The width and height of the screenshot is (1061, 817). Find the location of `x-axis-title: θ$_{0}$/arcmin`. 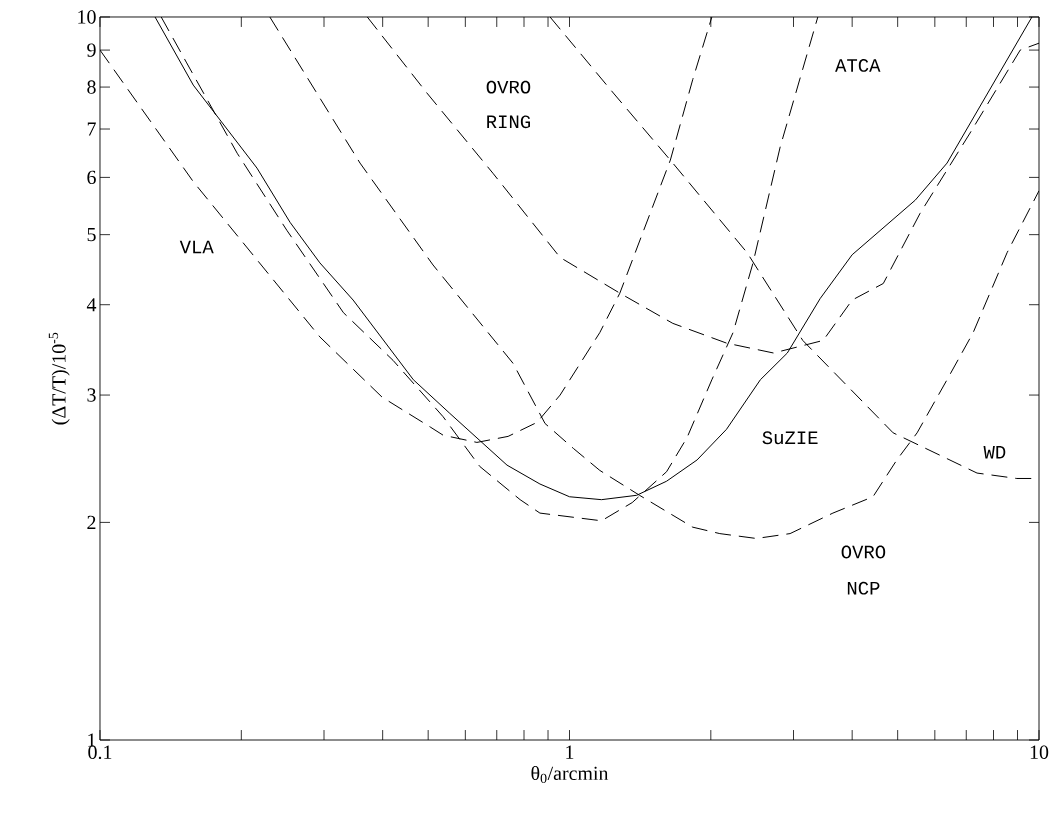

x-axis-title: θ$_{0}$/arcmin is located at coordinates (570, 774).